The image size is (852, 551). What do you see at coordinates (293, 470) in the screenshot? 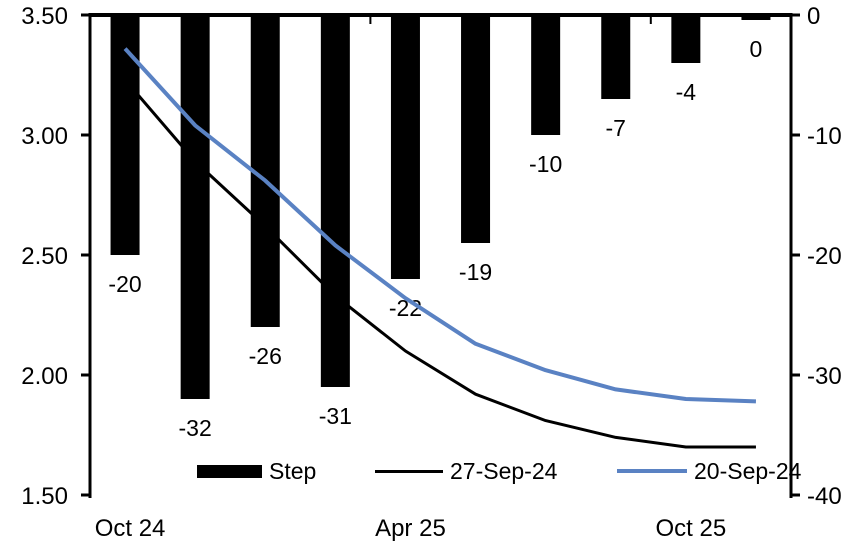
I see `legend-label-step: Step` at bounding box center [293, 470].